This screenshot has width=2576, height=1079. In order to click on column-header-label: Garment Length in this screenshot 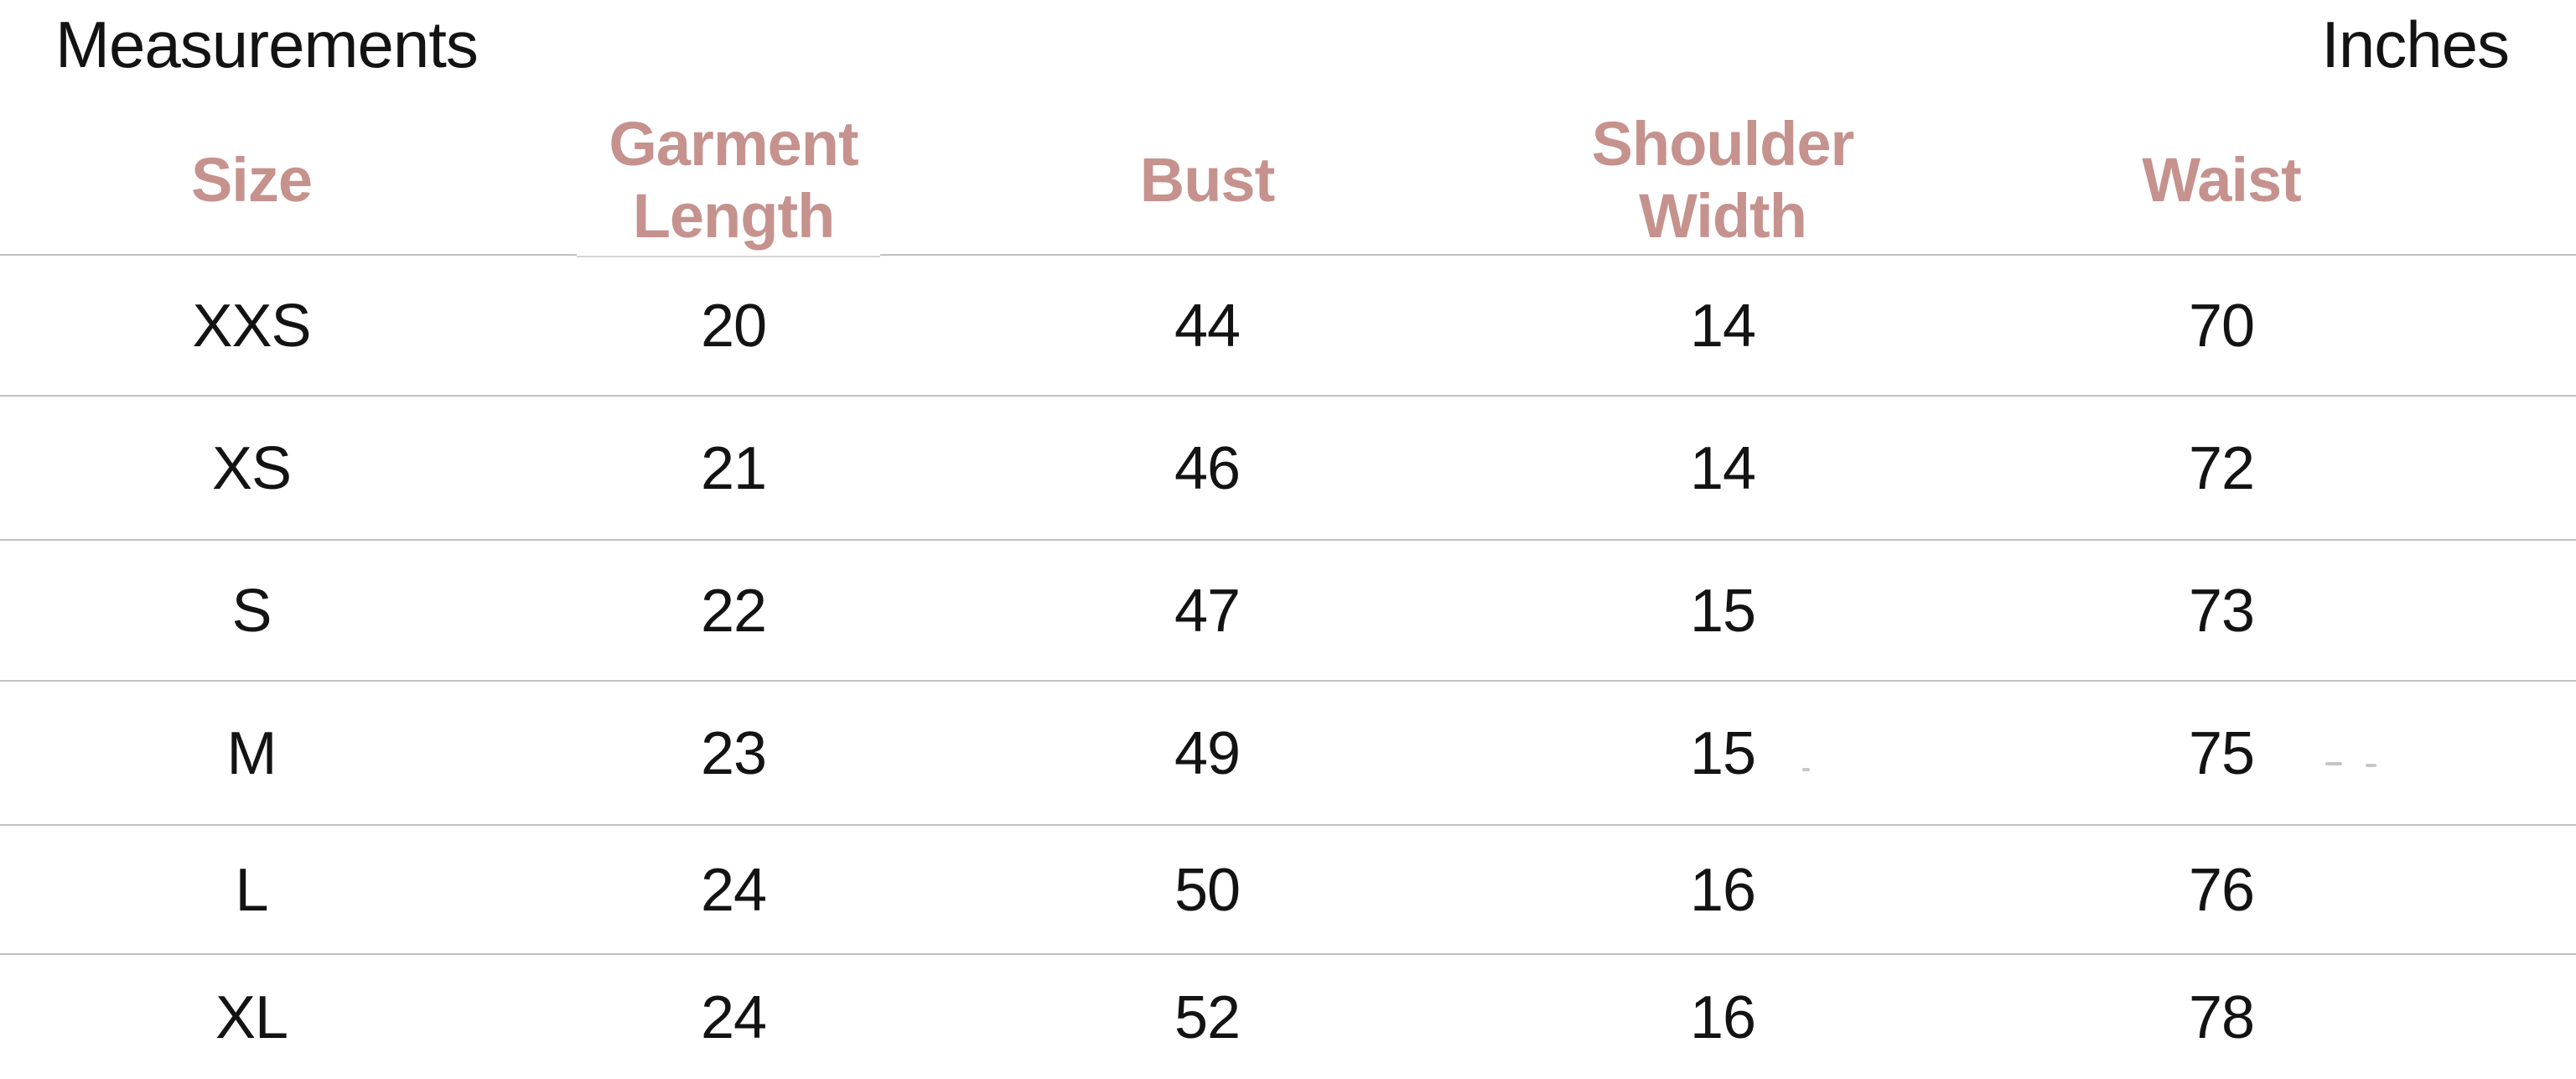, I will do `click(733, 180)`.